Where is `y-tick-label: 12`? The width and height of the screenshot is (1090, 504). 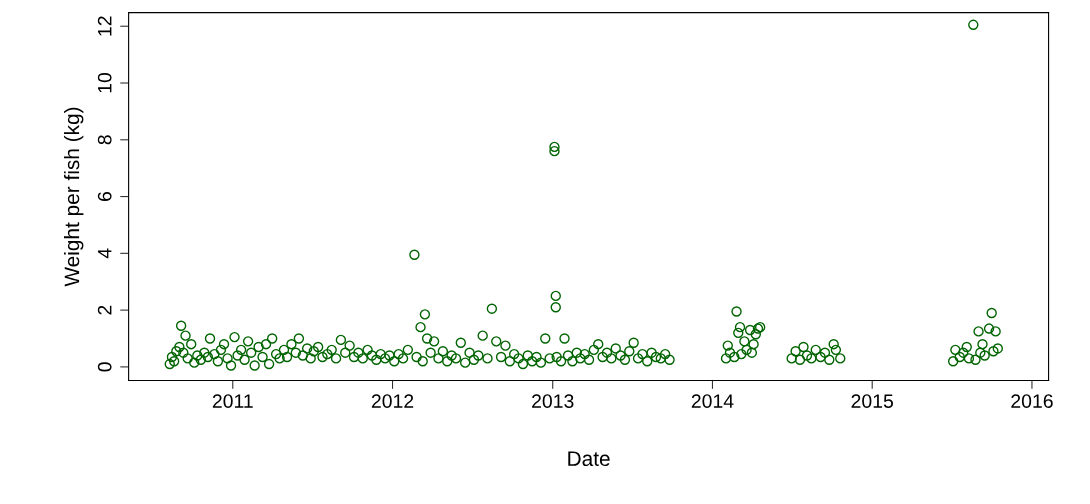
y-tick-label: 12 is located at coordinates (104, 26).